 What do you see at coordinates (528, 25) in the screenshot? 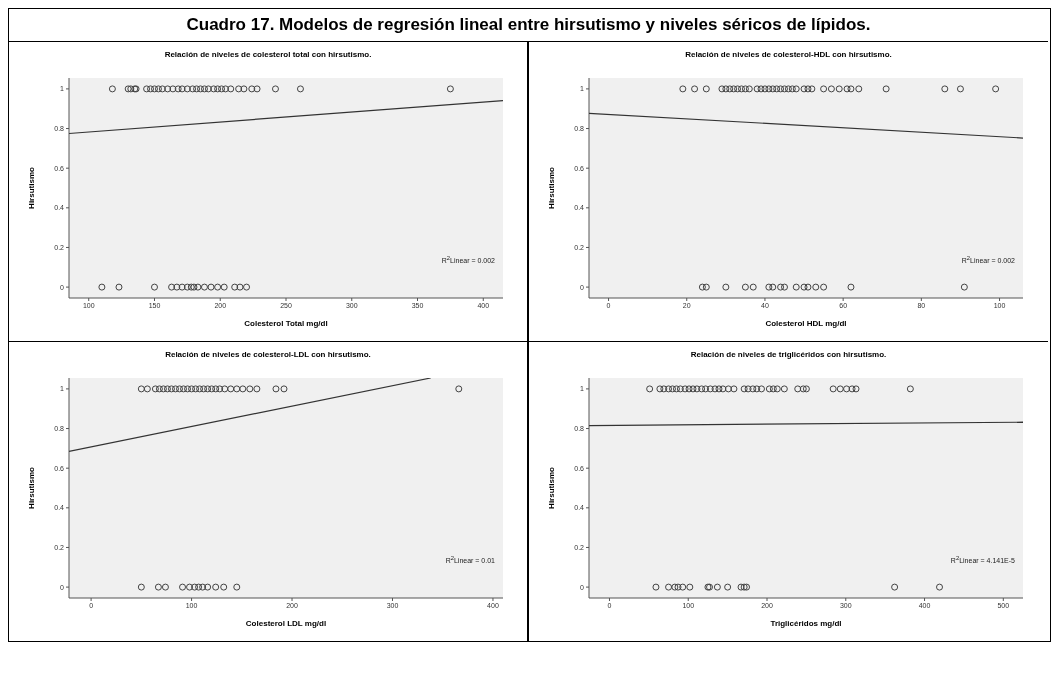
I see `text: Cuadro 17. Modelos de regresión lineal entre hirsutismo y niveles séricos de lípidos.` at bounding box center [528, 25].